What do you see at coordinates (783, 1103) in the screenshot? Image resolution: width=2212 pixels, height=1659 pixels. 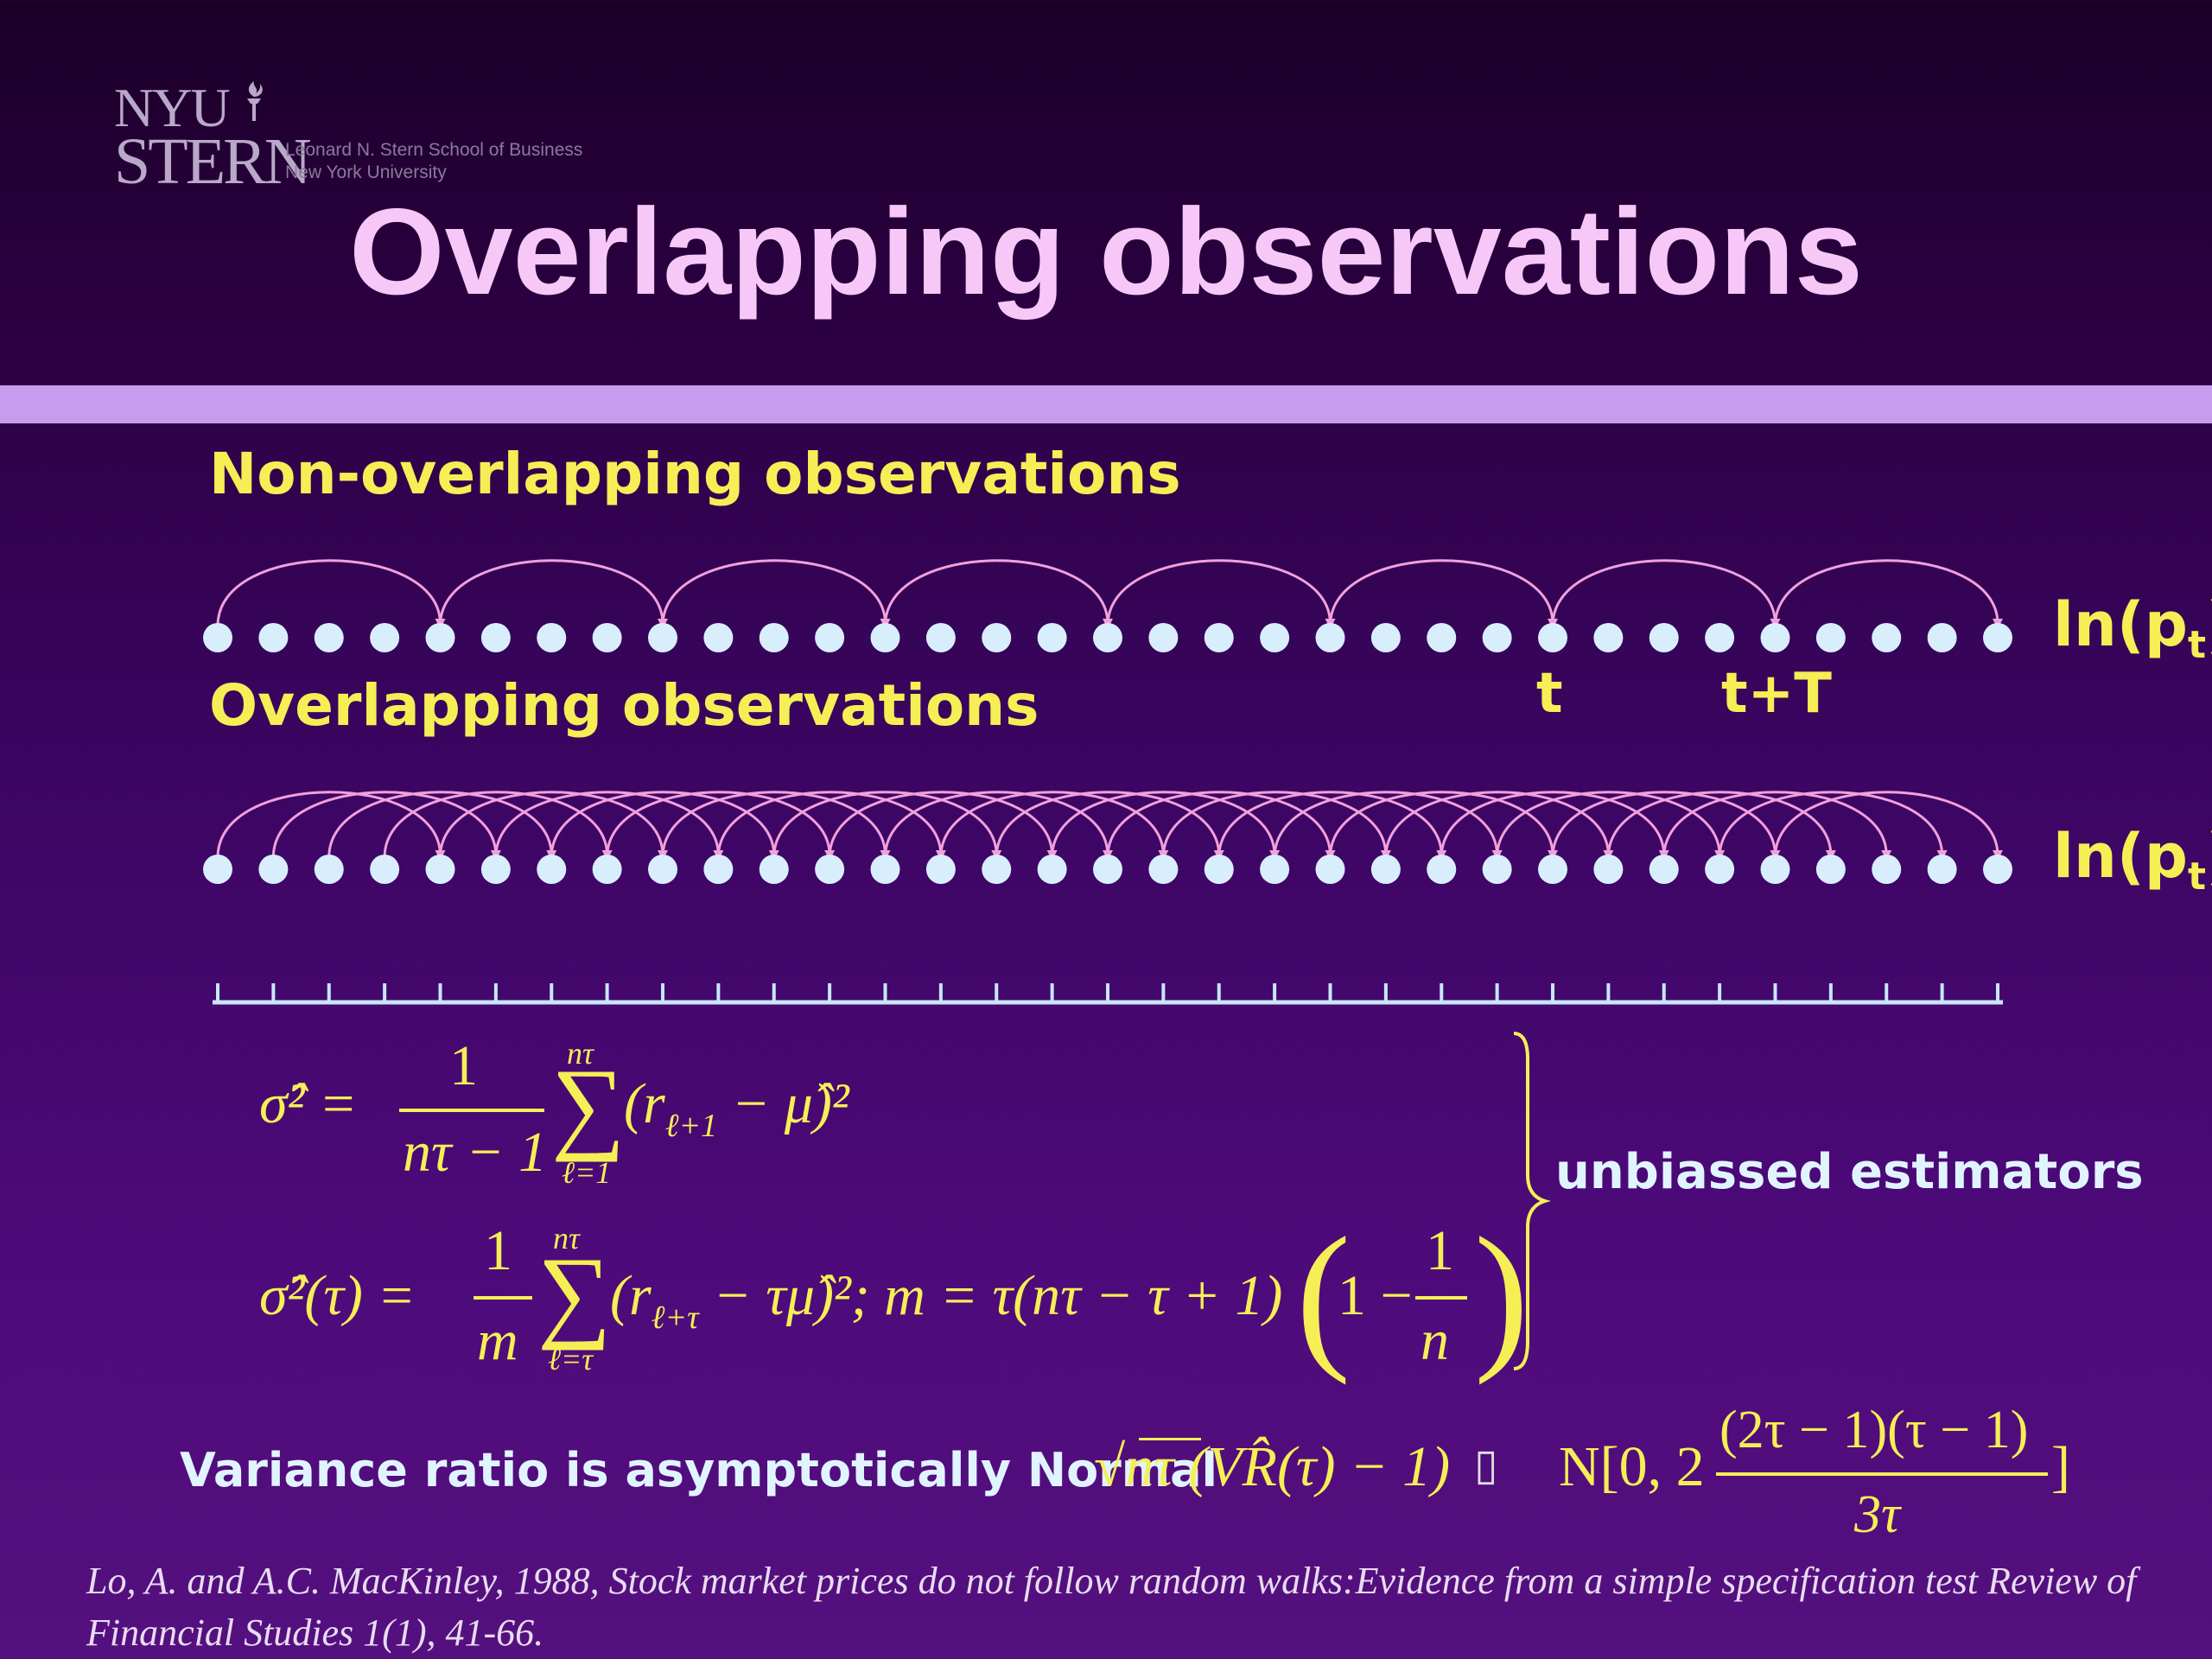 I see `formula1-tail: − μ̂)²` at bounding box center [783, 1103].